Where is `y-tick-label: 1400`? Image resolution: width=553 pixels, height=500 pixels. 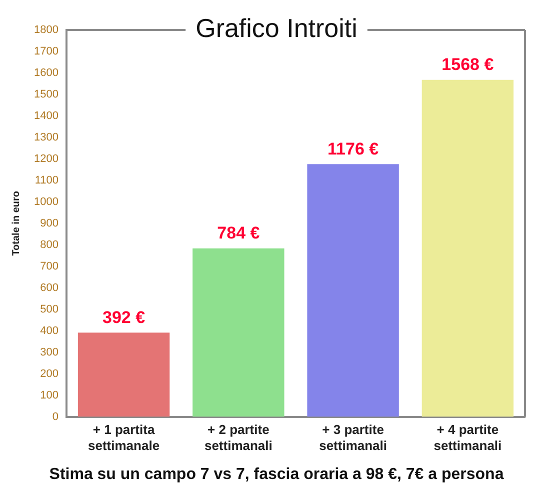
y-tick-label: 1400 is located at coordinates (46, 116).